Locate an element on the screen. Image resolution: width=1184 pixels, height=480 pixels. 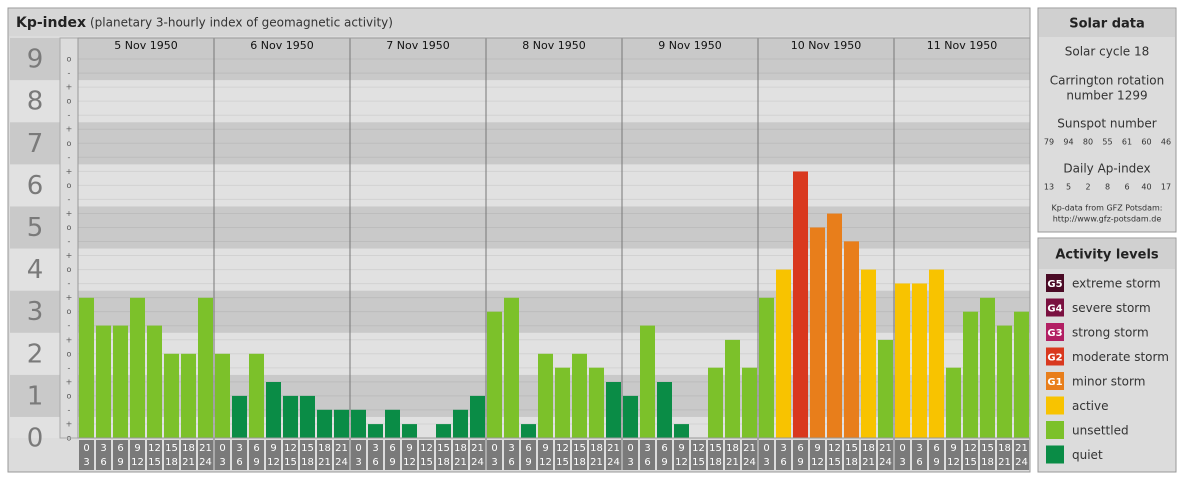
sunspot-value: 55 is located at coordinates (1107, 142).